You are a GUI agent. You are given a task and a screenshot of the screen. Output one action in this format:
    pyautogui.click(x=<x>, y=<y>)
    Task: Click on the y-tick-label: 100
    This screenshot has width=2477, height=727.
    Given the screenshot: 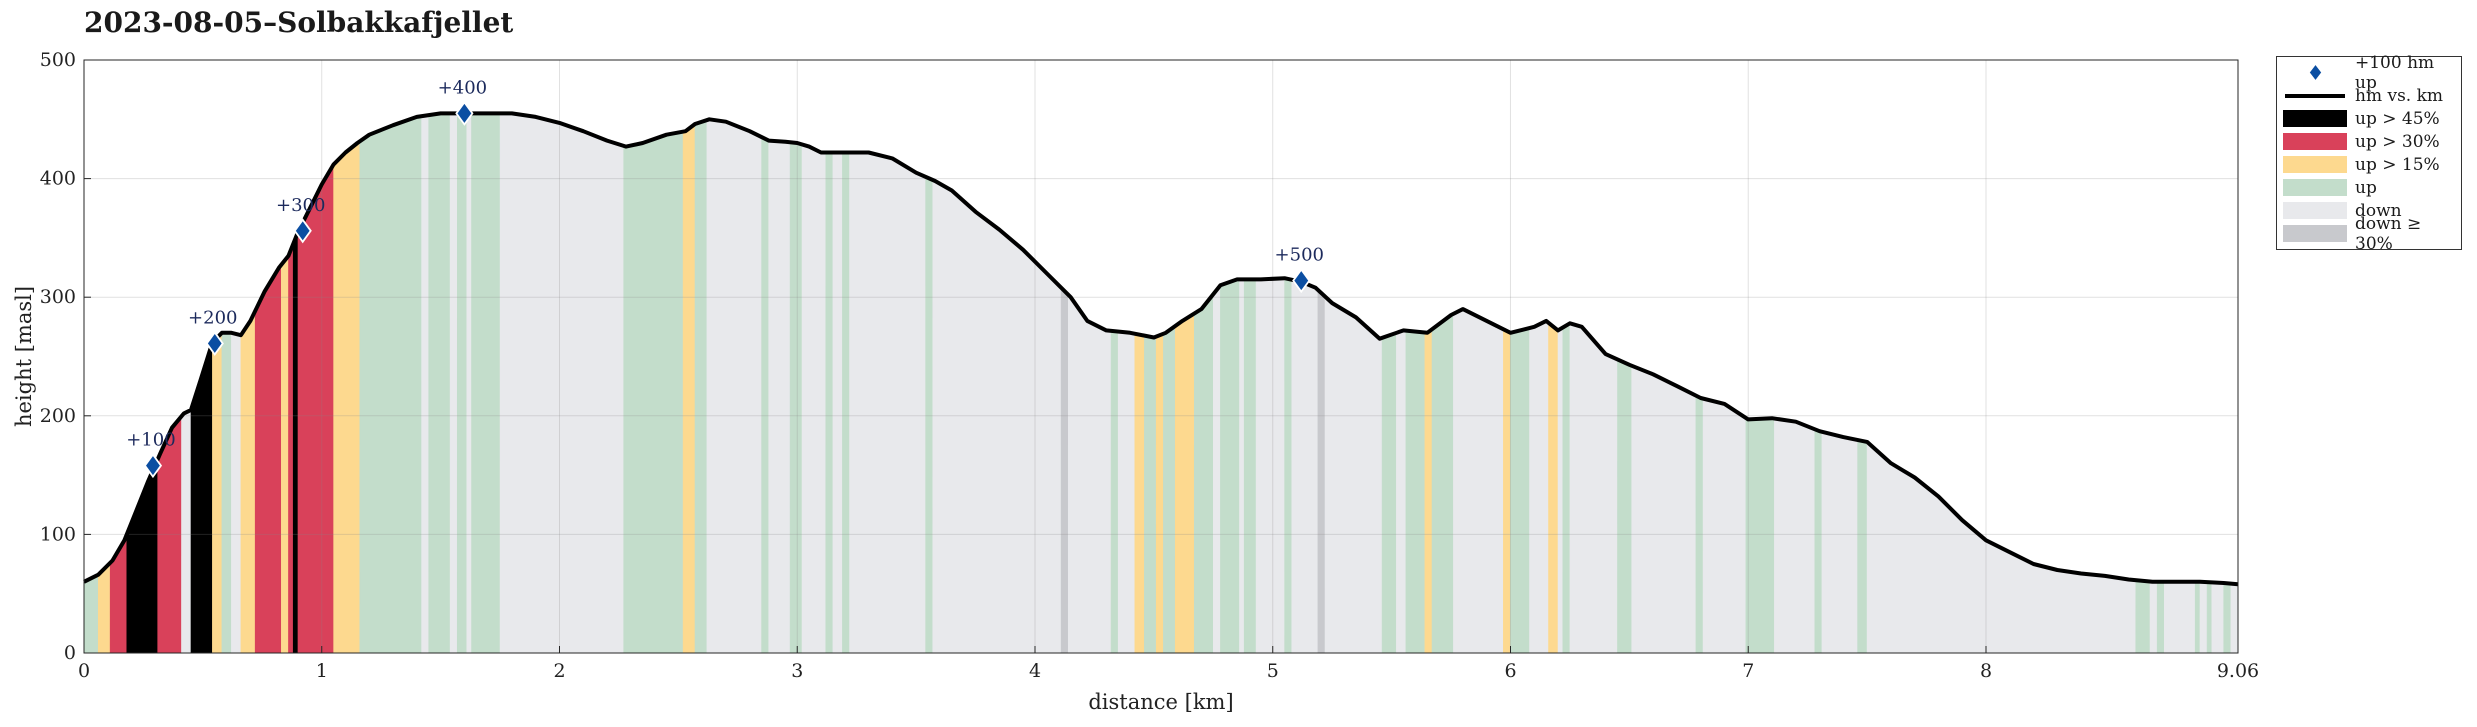 What is the action you would take?
    pyautogui.click(x=58, y=534)
    